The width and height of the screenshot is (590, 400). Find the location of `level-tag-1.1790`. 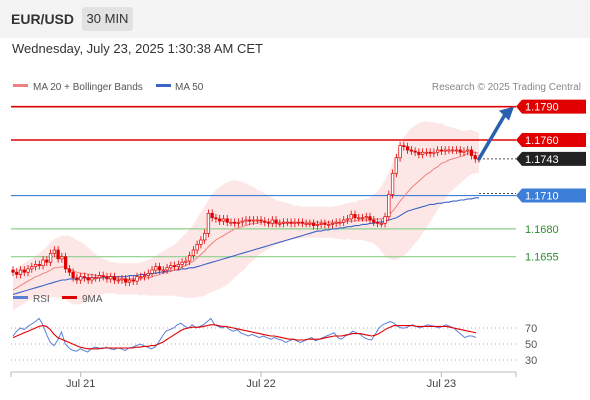

level-tag-1.1790 is located at coordinates (551, 106).